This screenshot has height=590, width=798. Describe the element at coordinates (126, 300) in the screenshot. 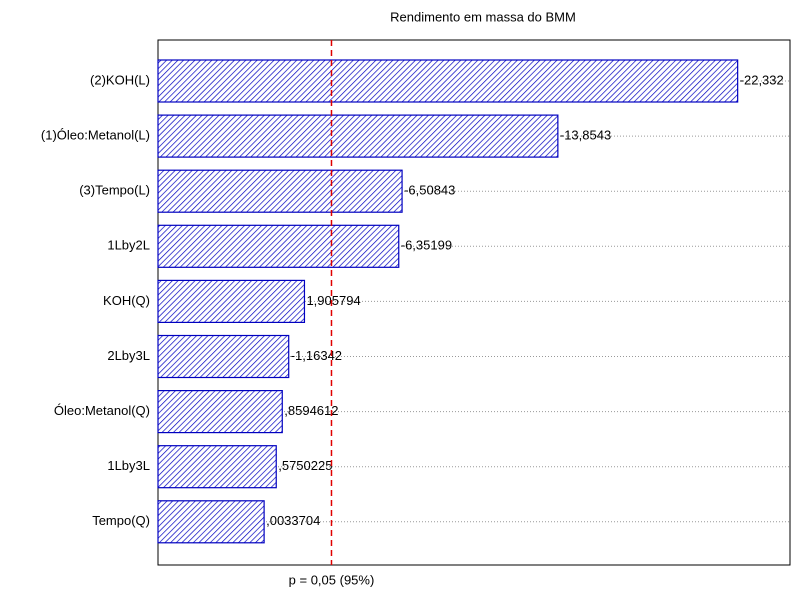

I see `y-tick-label: KOH(Q)` at that location.